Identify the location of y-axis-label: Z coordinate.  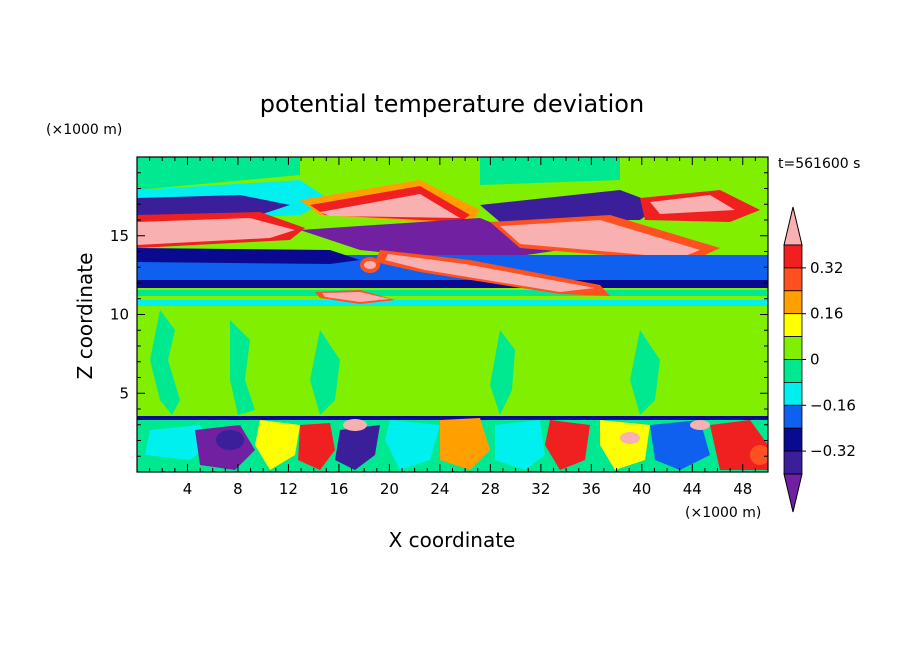
(85, 316).